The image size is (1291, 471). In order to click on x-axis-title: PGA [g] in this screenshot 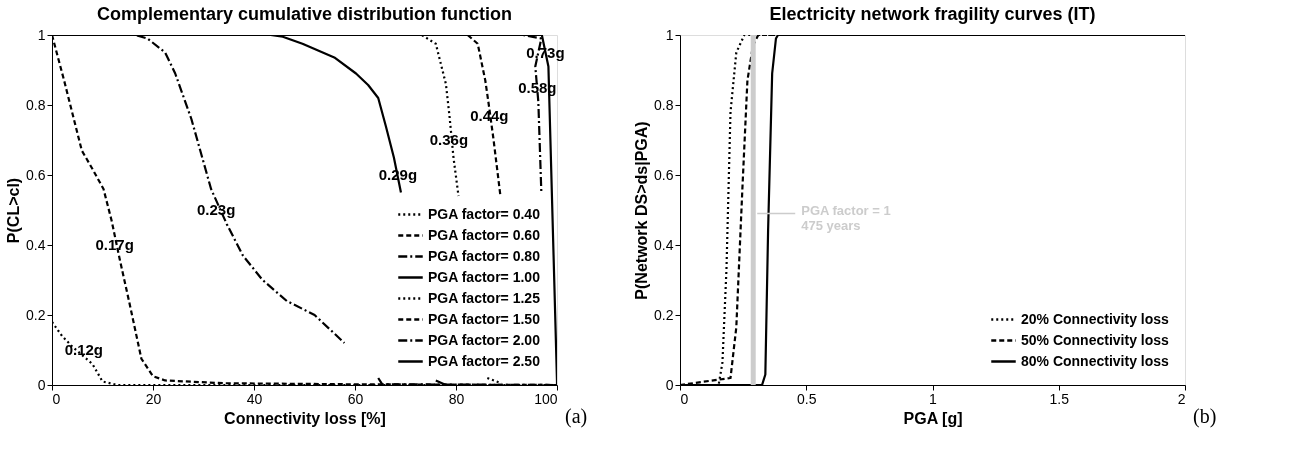, I will do `click(933, 418)`.